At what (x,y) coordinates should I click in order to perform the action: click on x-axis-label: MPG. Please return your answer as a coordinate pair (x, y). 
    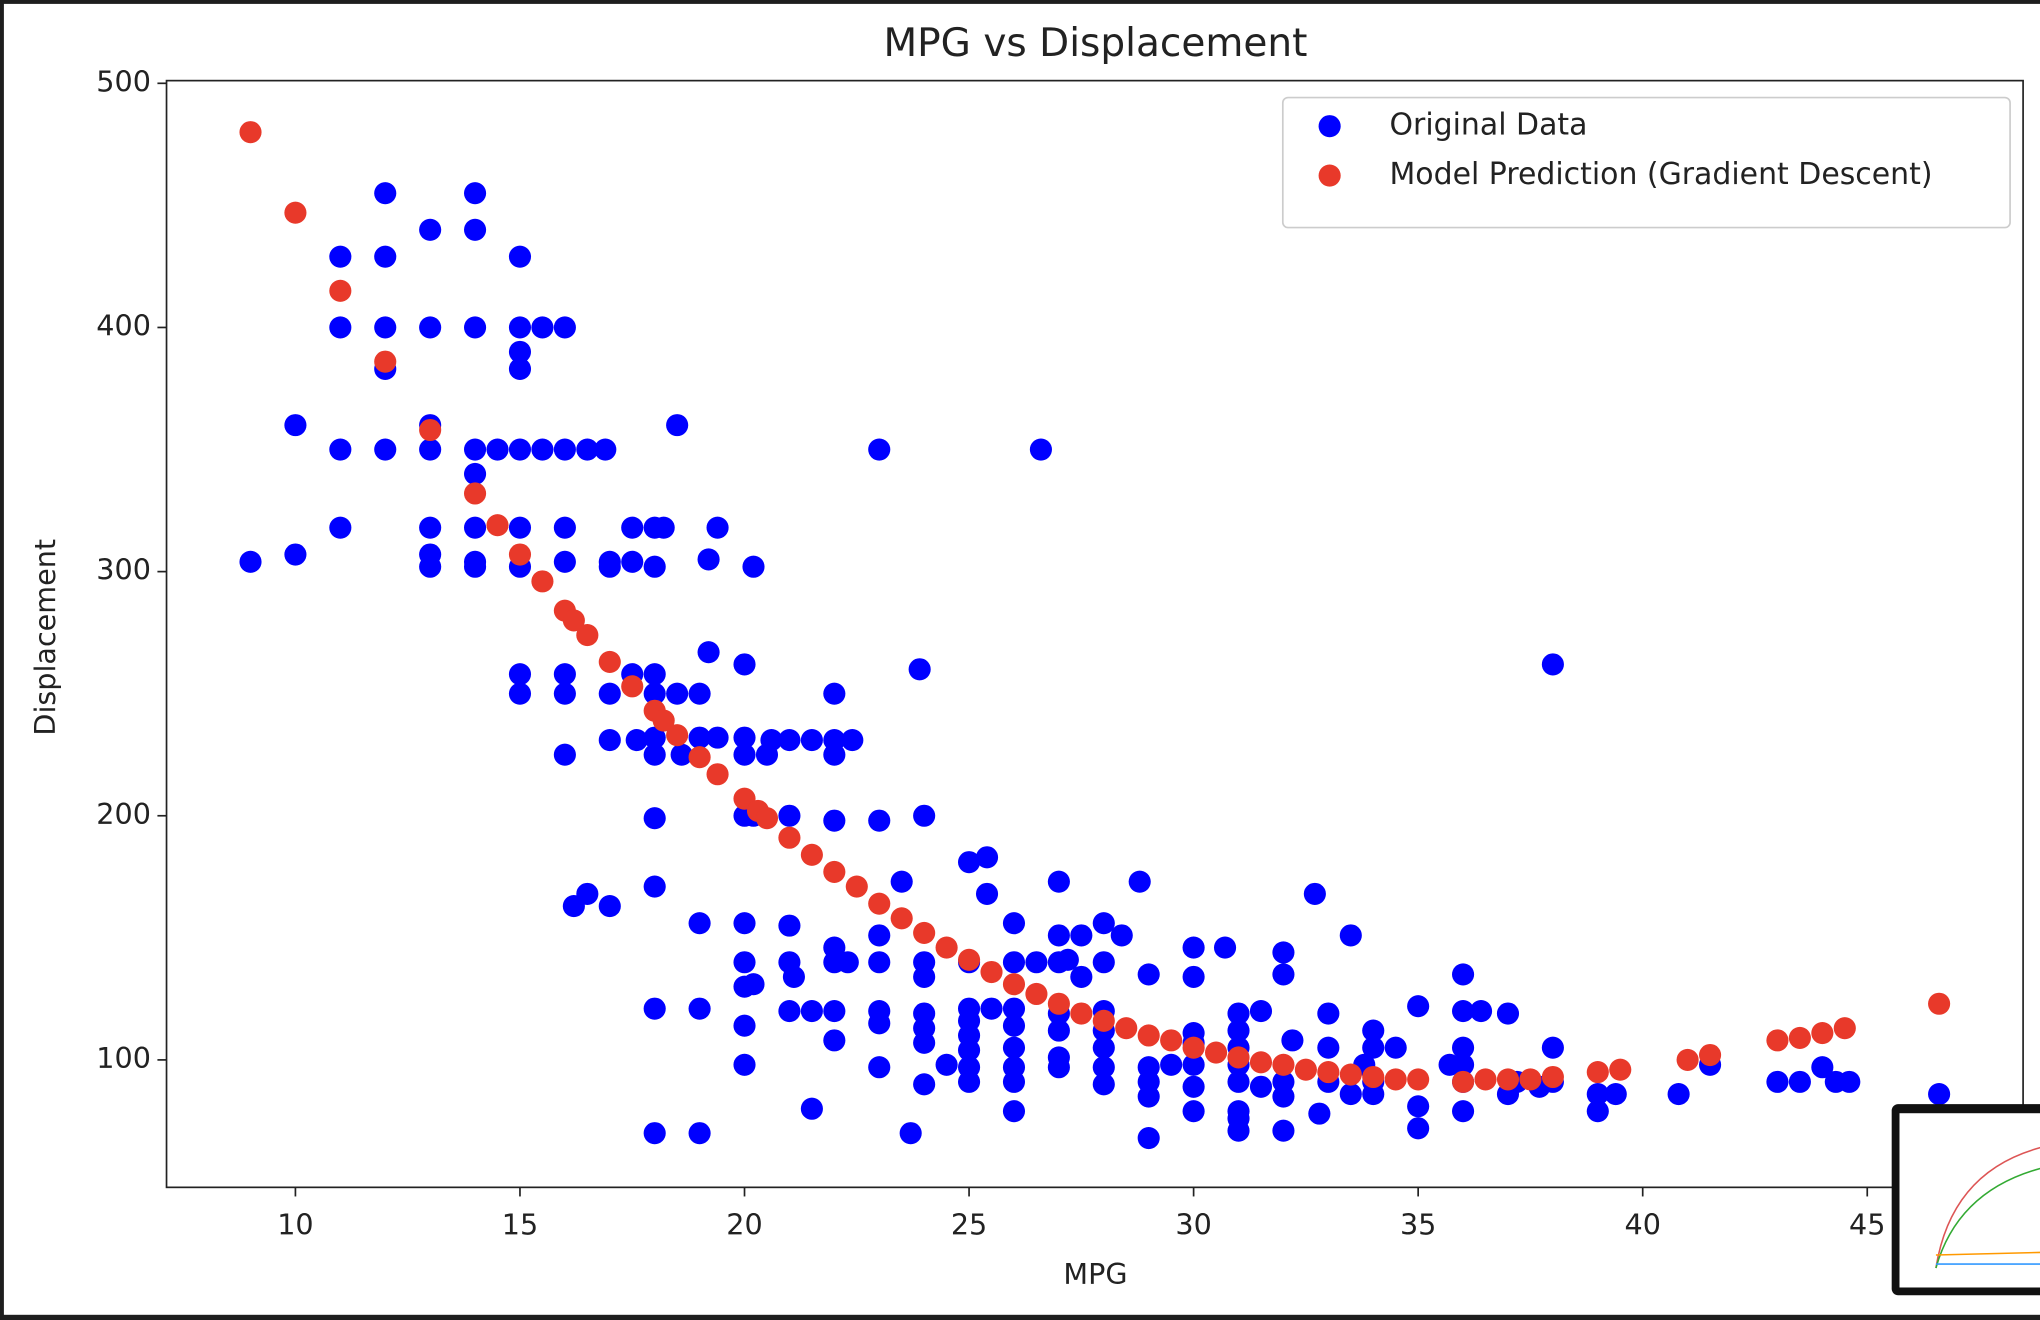
    Looking at the image, I should click on (1095, 1274).